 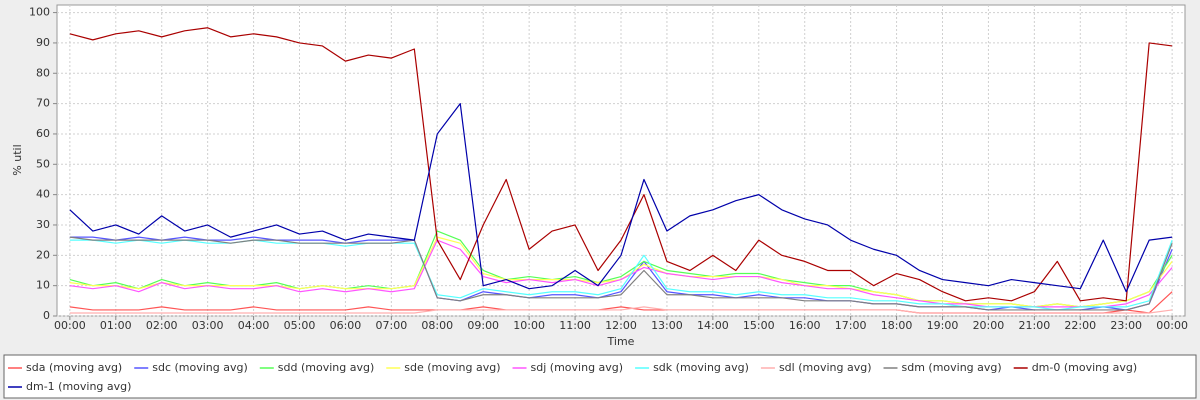 I want to click on y-tick-label: 90, so click(x=43, y=42).